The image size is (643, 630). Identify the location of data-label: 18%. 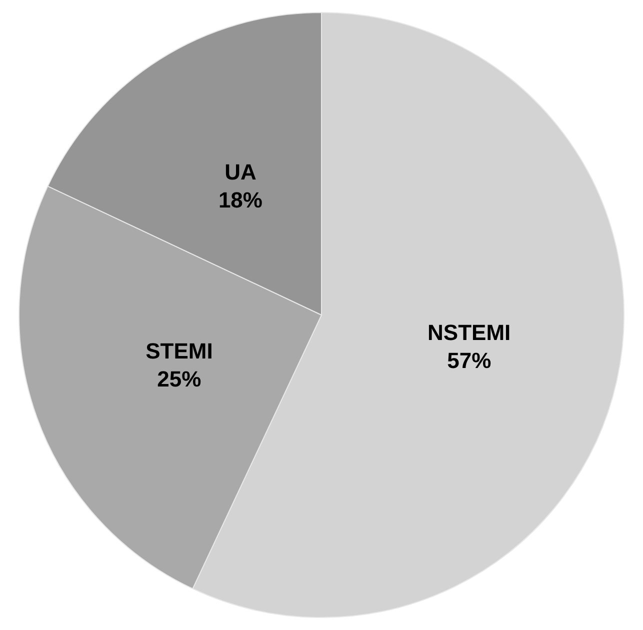
(240, 199).